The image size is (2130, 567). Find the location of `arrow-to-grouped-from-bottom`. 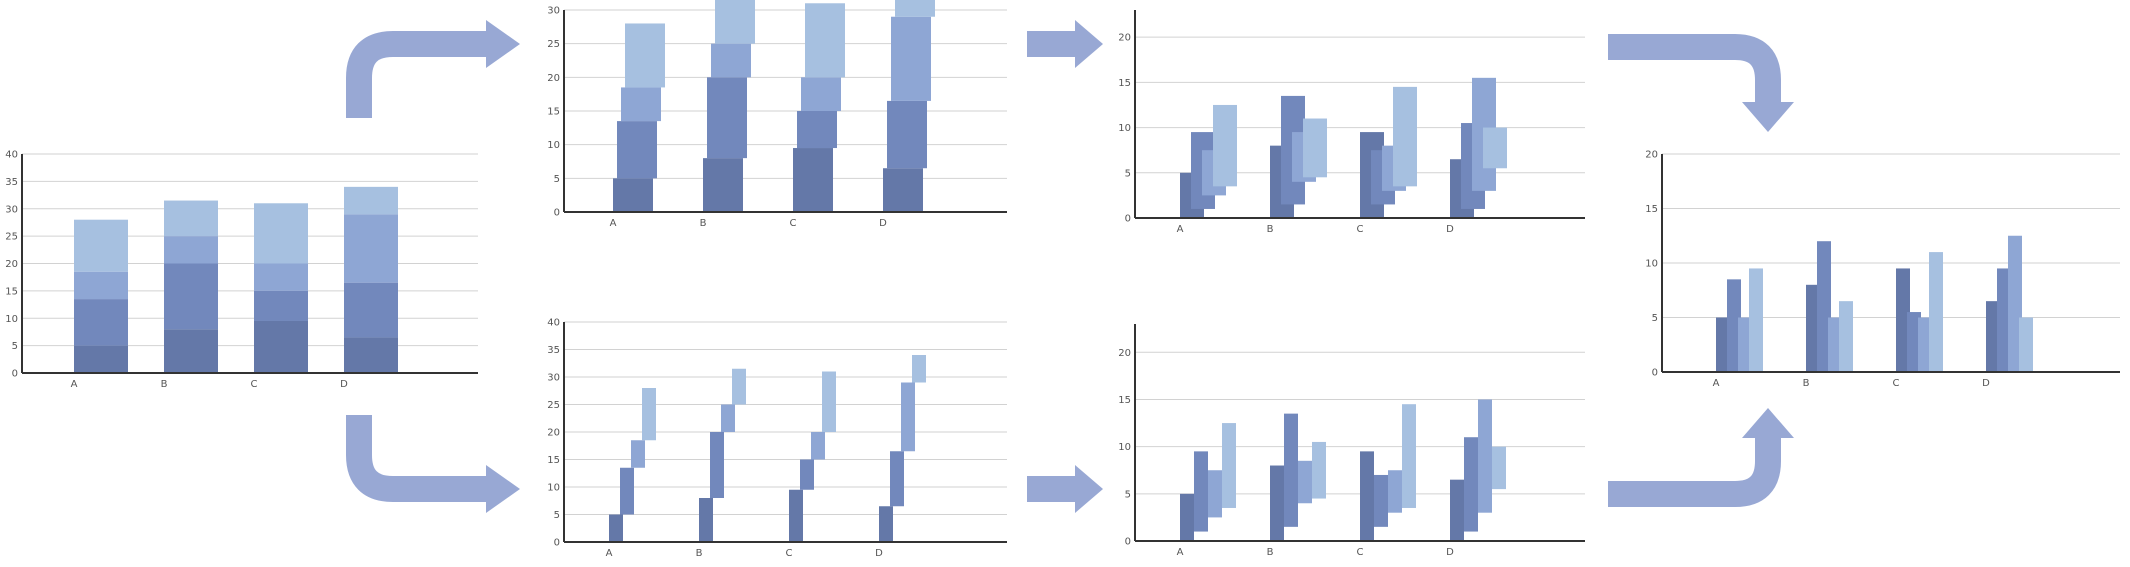

arrow-to-grouped-from-bottom is located at coordinates (1701, 457).